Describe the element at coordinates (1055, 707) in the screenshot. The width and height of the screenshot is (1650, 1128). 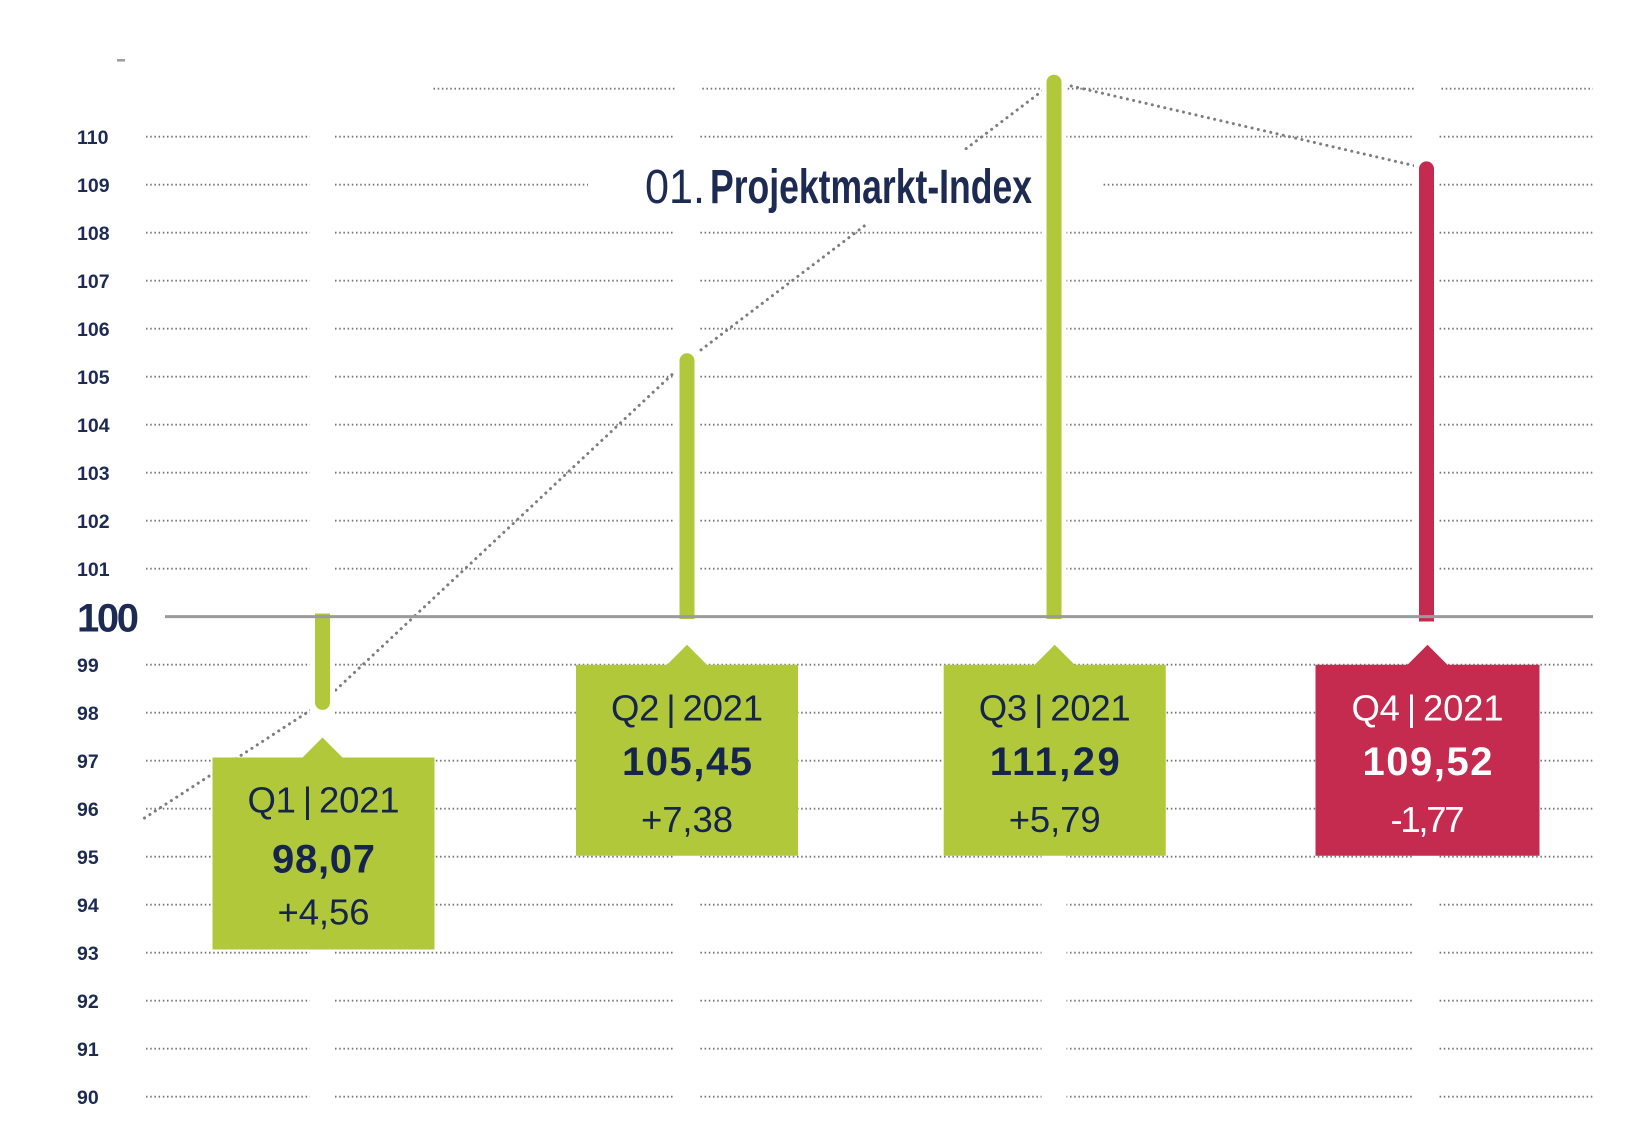
I see `svg-text: Q3 | 2021` at that location.